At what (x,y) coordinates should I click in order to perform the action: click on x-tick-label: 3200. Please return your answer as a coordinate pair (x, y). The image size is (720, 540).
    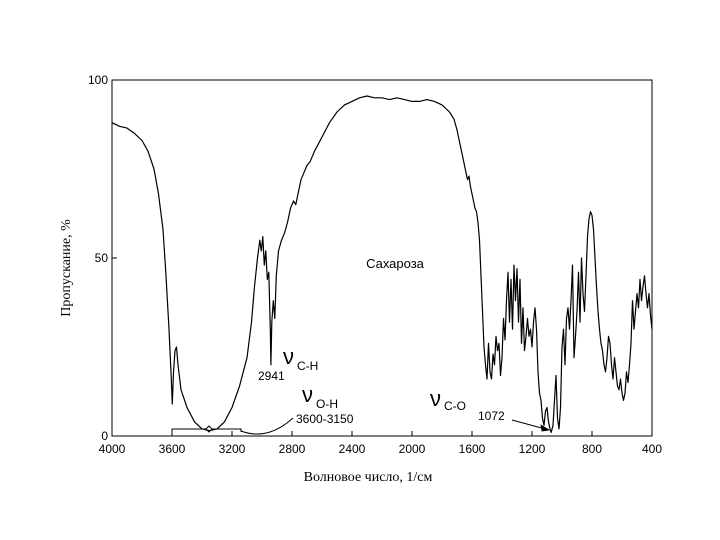
    Looking at the image, I should click on (232, 449).